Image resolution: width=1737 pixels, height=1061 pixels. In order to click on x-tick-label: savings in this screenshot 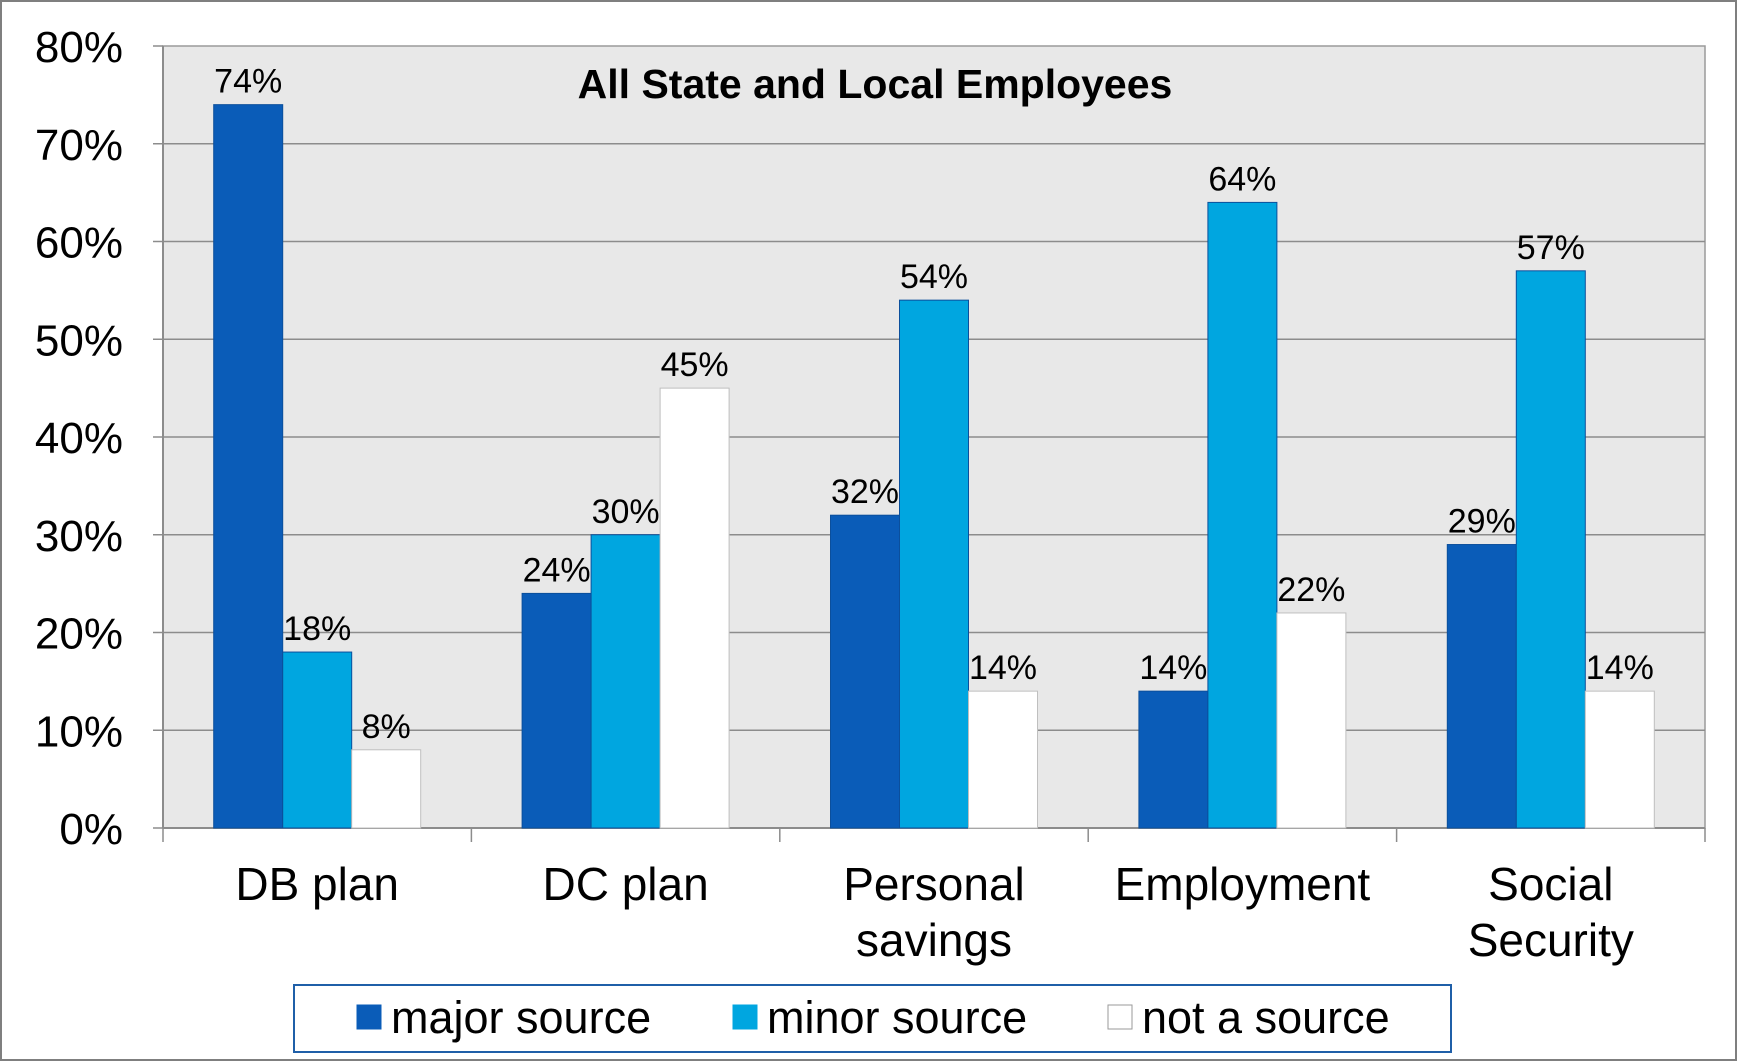, I will do `click(934, 940)`.